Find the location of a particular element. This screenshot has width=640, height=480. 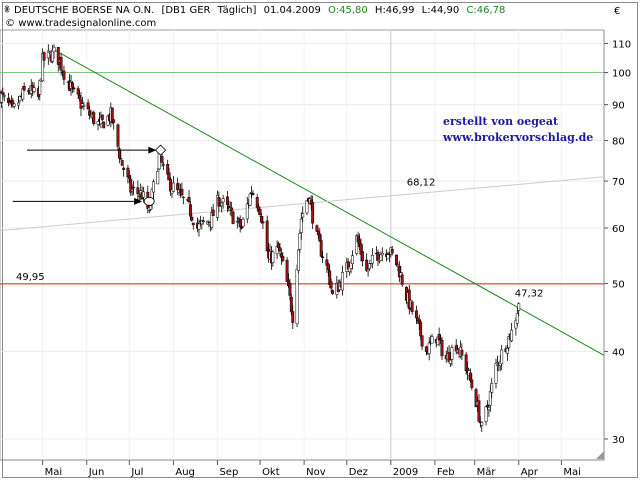

y-tick-label: 100 is located at coordinates (621, 74).